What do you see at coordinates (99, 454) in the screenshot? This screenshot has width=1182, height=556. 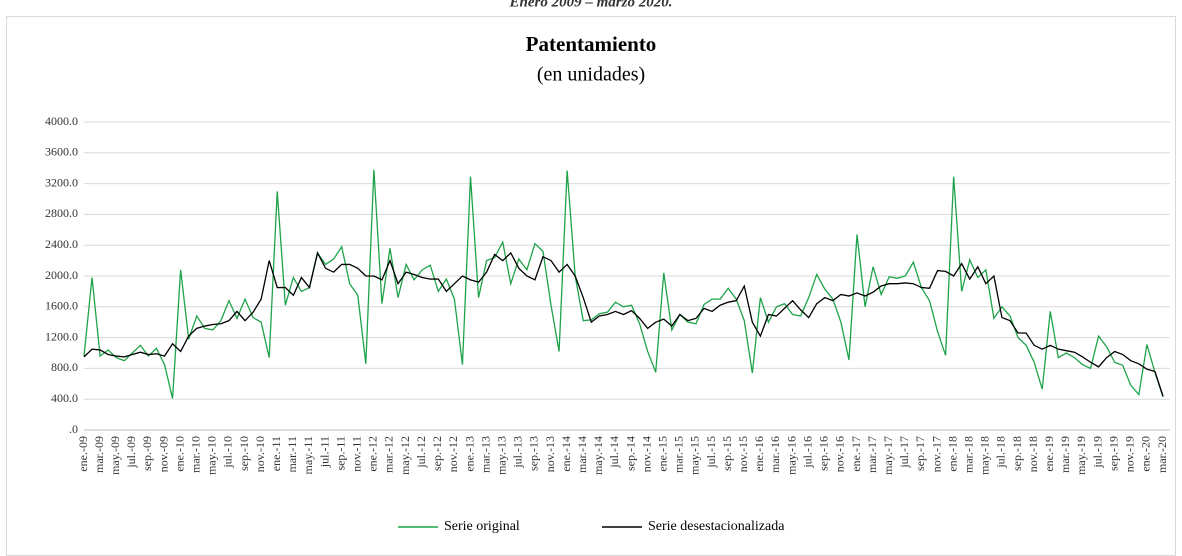 I see `x-tick-label: mar.-09` at bounding box center [99, 454].